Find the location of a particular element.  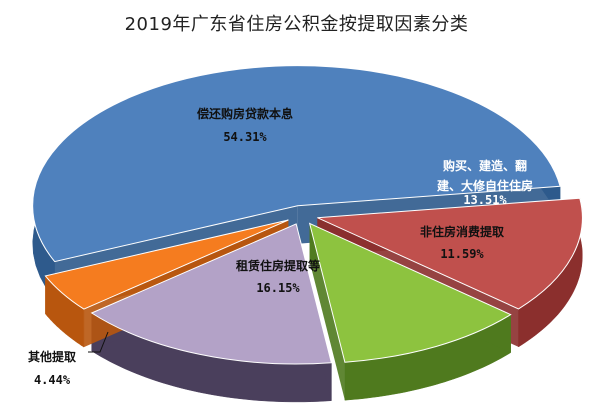

leader-line-other is located at coordinates (98, 342).